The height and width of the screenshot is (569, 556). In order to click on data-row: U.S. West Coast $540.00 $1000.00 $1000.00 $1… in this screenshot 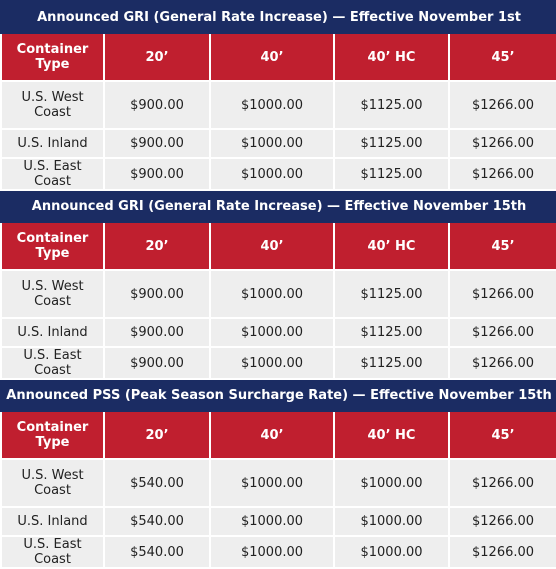, I will do `click(278, 483)`.